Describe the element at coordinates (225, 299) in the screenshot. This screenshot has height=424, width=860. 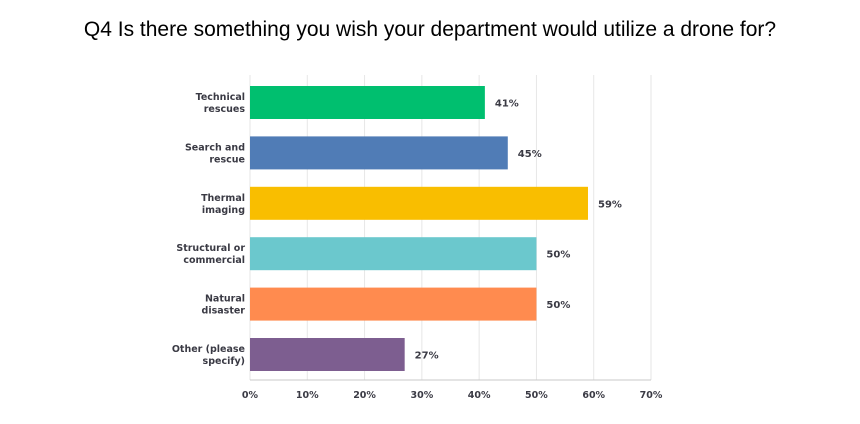
I see `category-label: Natural` at that location.